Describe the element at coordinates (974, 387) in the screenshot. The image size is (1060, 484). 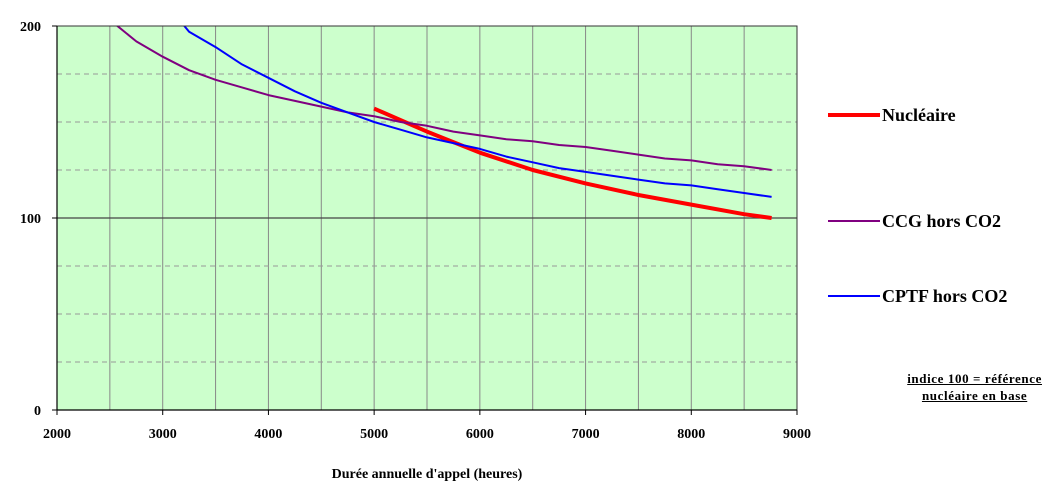
I see `annotation-note: indice 100 = référence nucléaire en base` at that location.